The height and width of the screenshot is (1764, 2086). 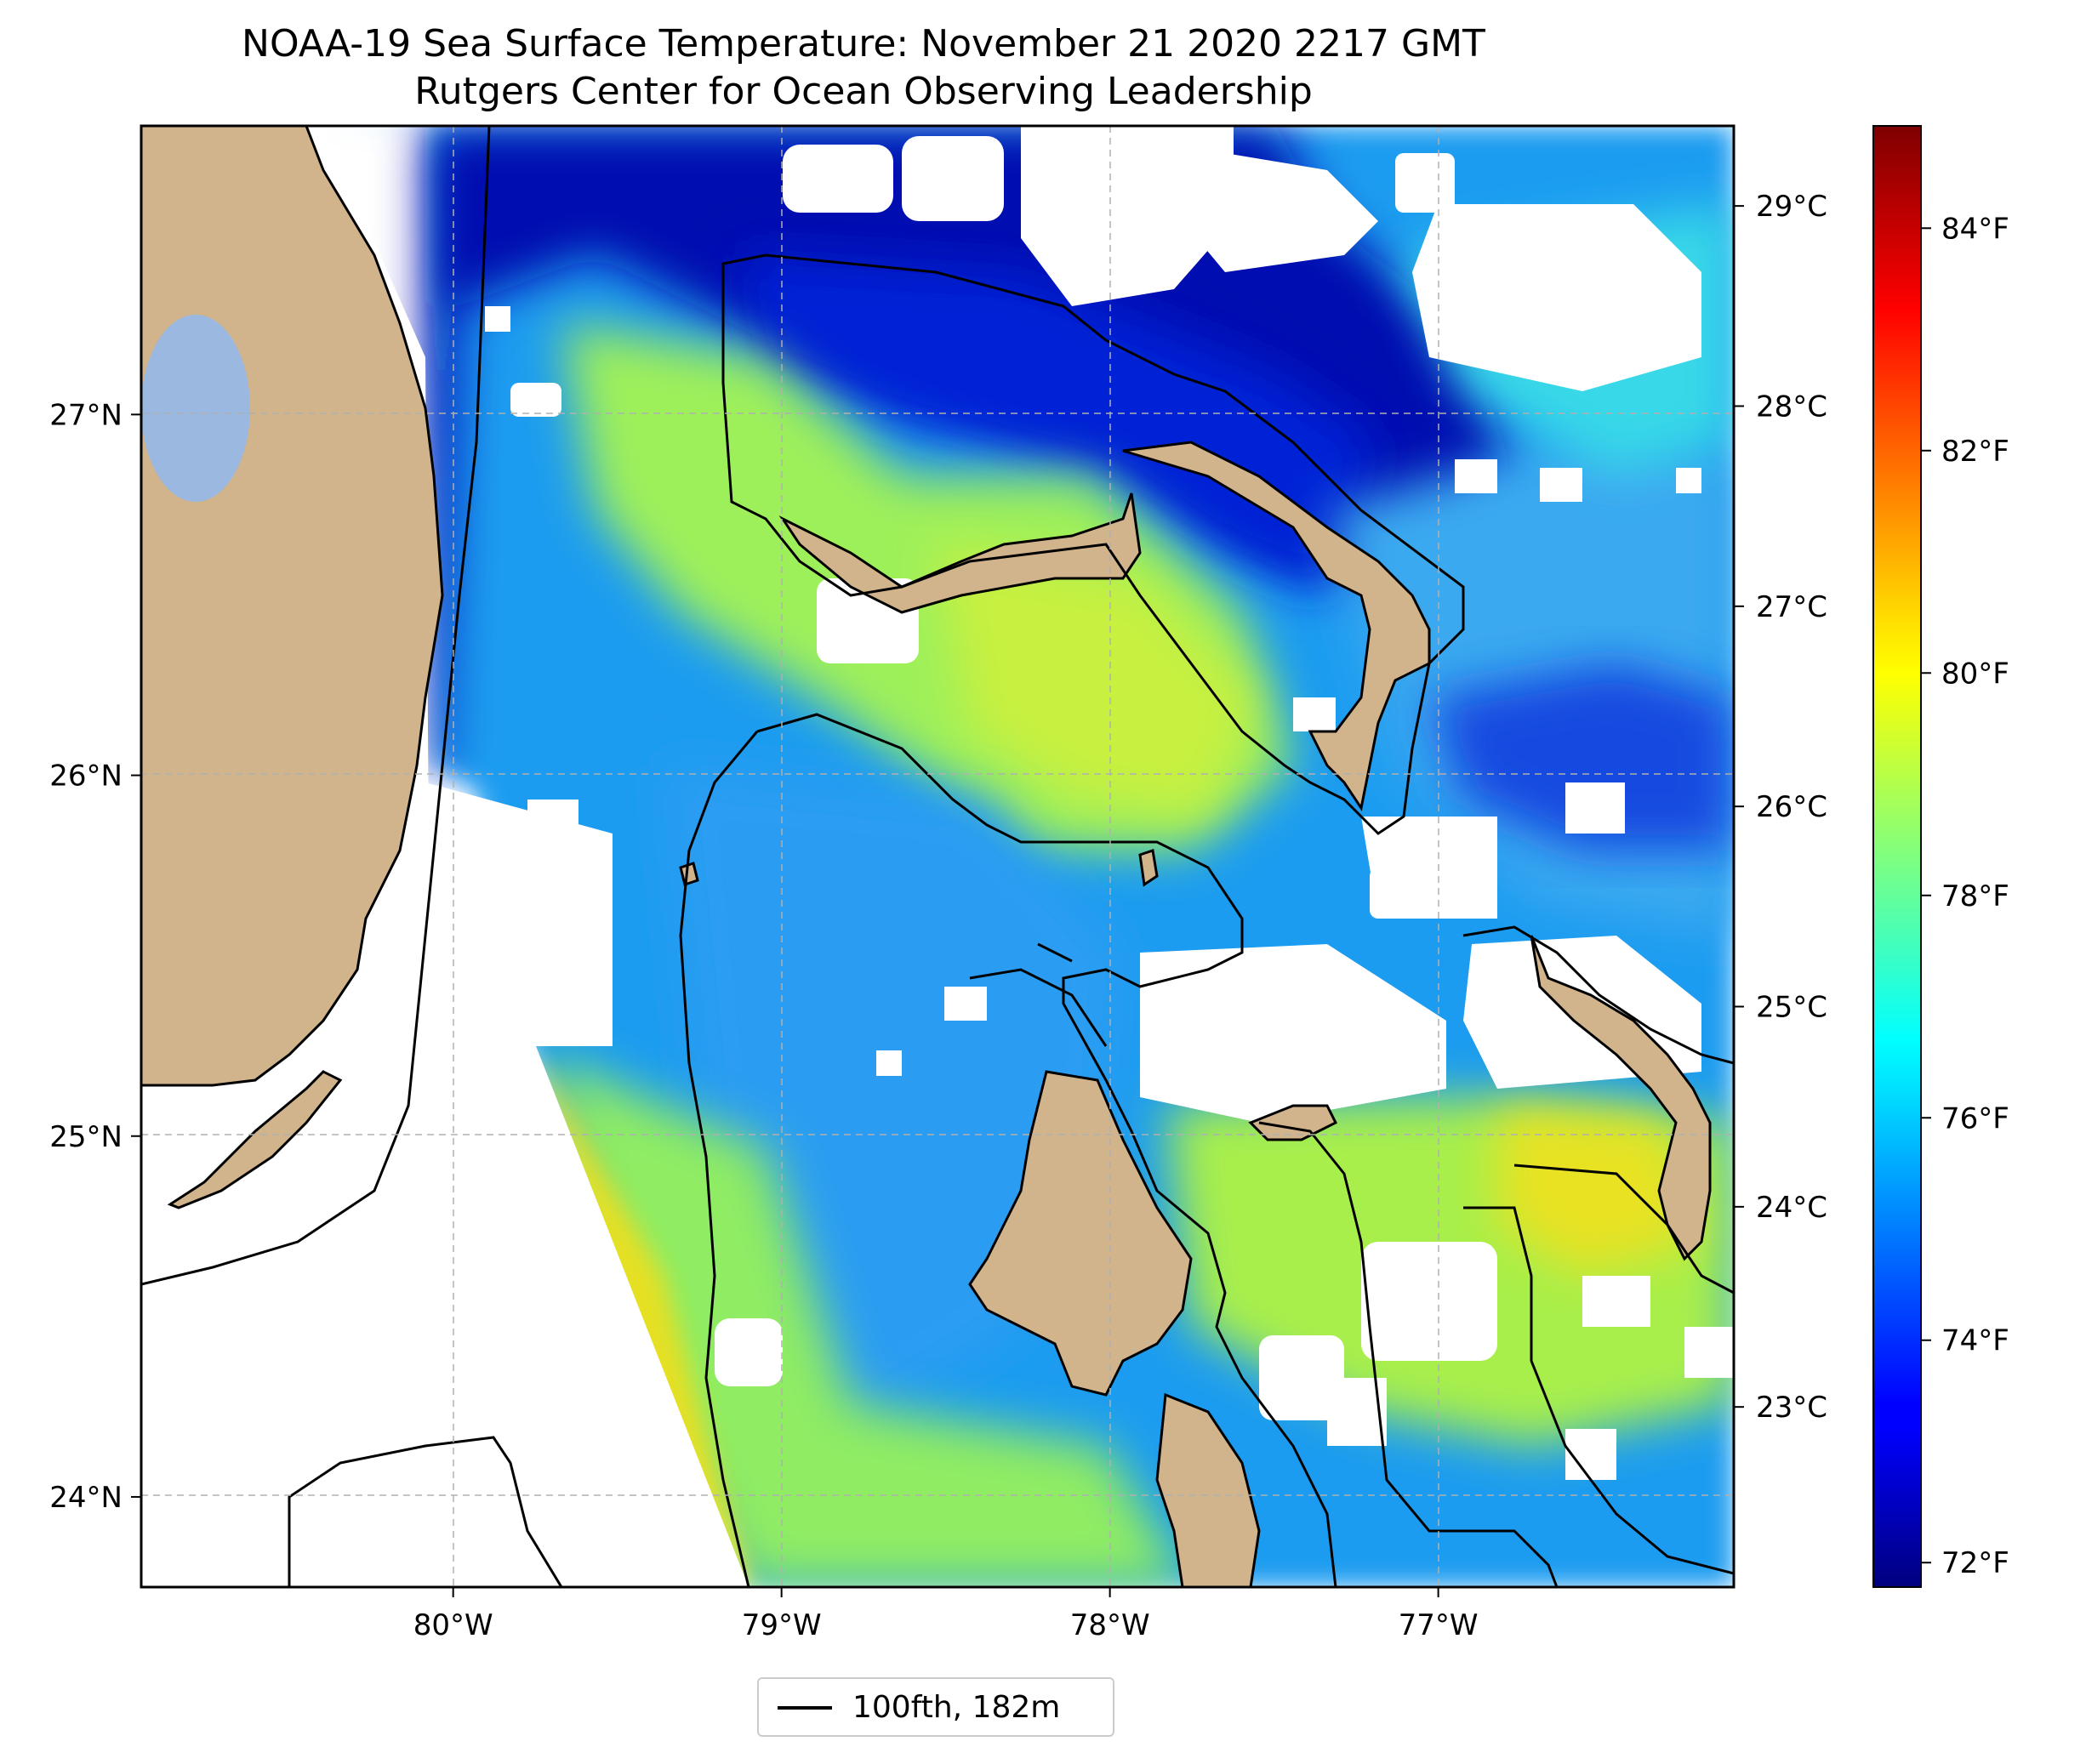 I want to click on celsius-tick-label: 27°C, so click(x=1791, y=607).